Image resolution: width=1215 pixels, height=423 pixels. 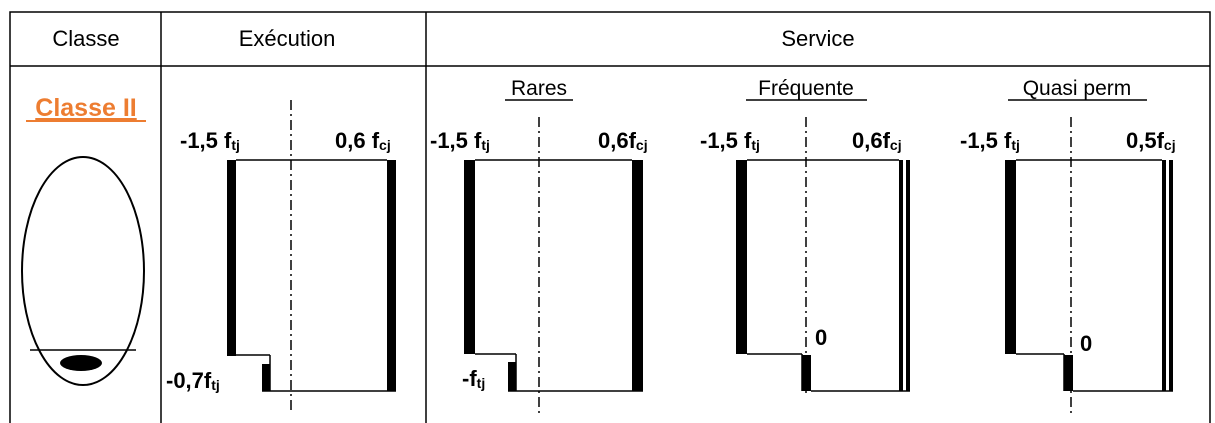 I want to click on class-label: Classe II, so click(x=85, y=108).